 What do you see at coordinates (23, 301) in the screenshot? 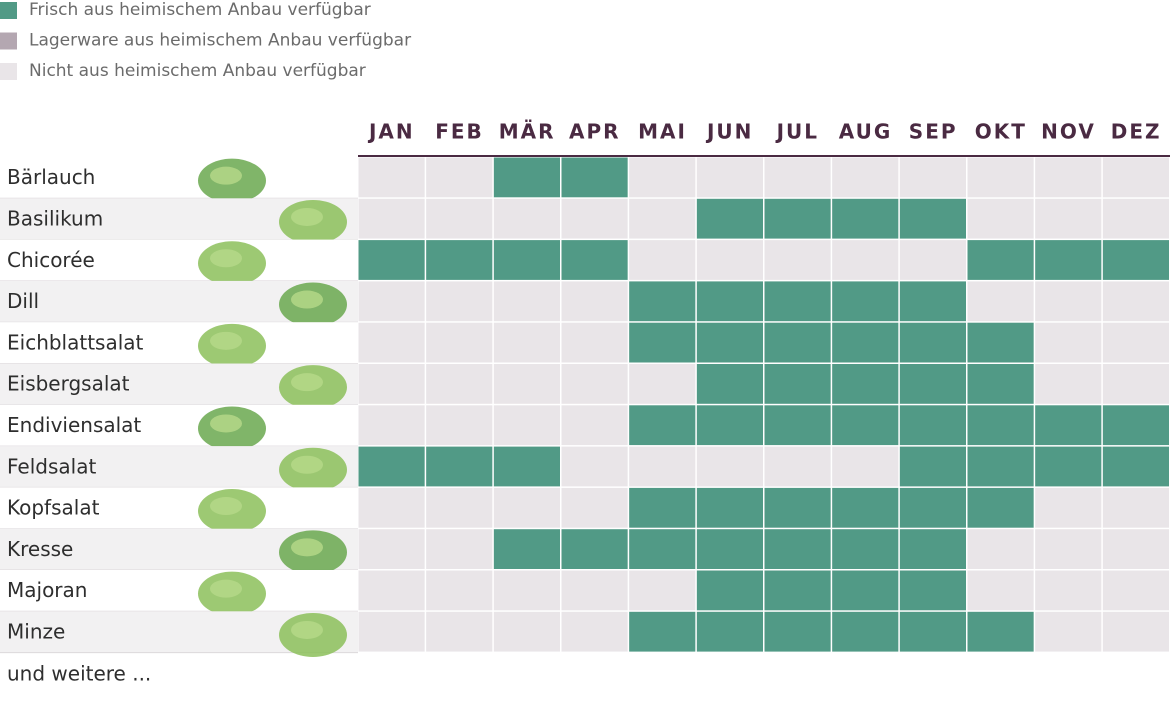
I see `row-name: Dill` at bounding box center [23, 301].